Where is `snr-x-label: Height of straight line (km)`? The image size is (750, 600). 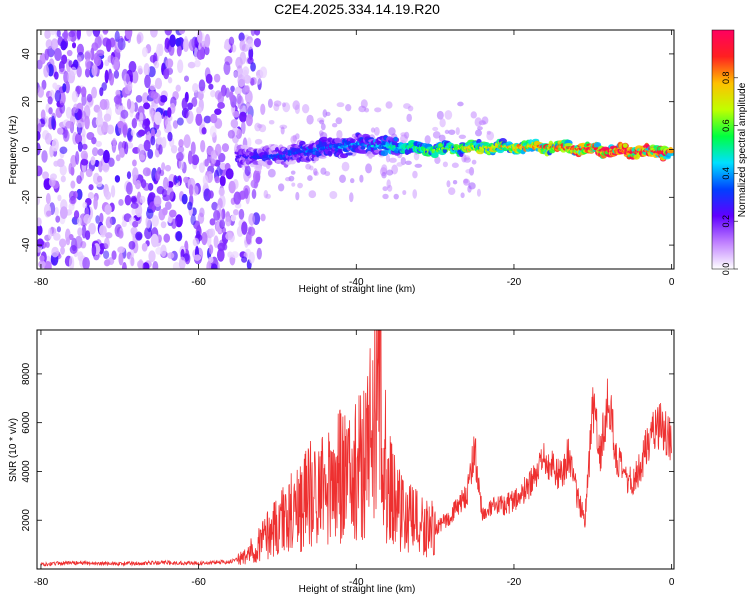
snr-x-label: Height of straight line (km) is located at coordinates (357, 589).